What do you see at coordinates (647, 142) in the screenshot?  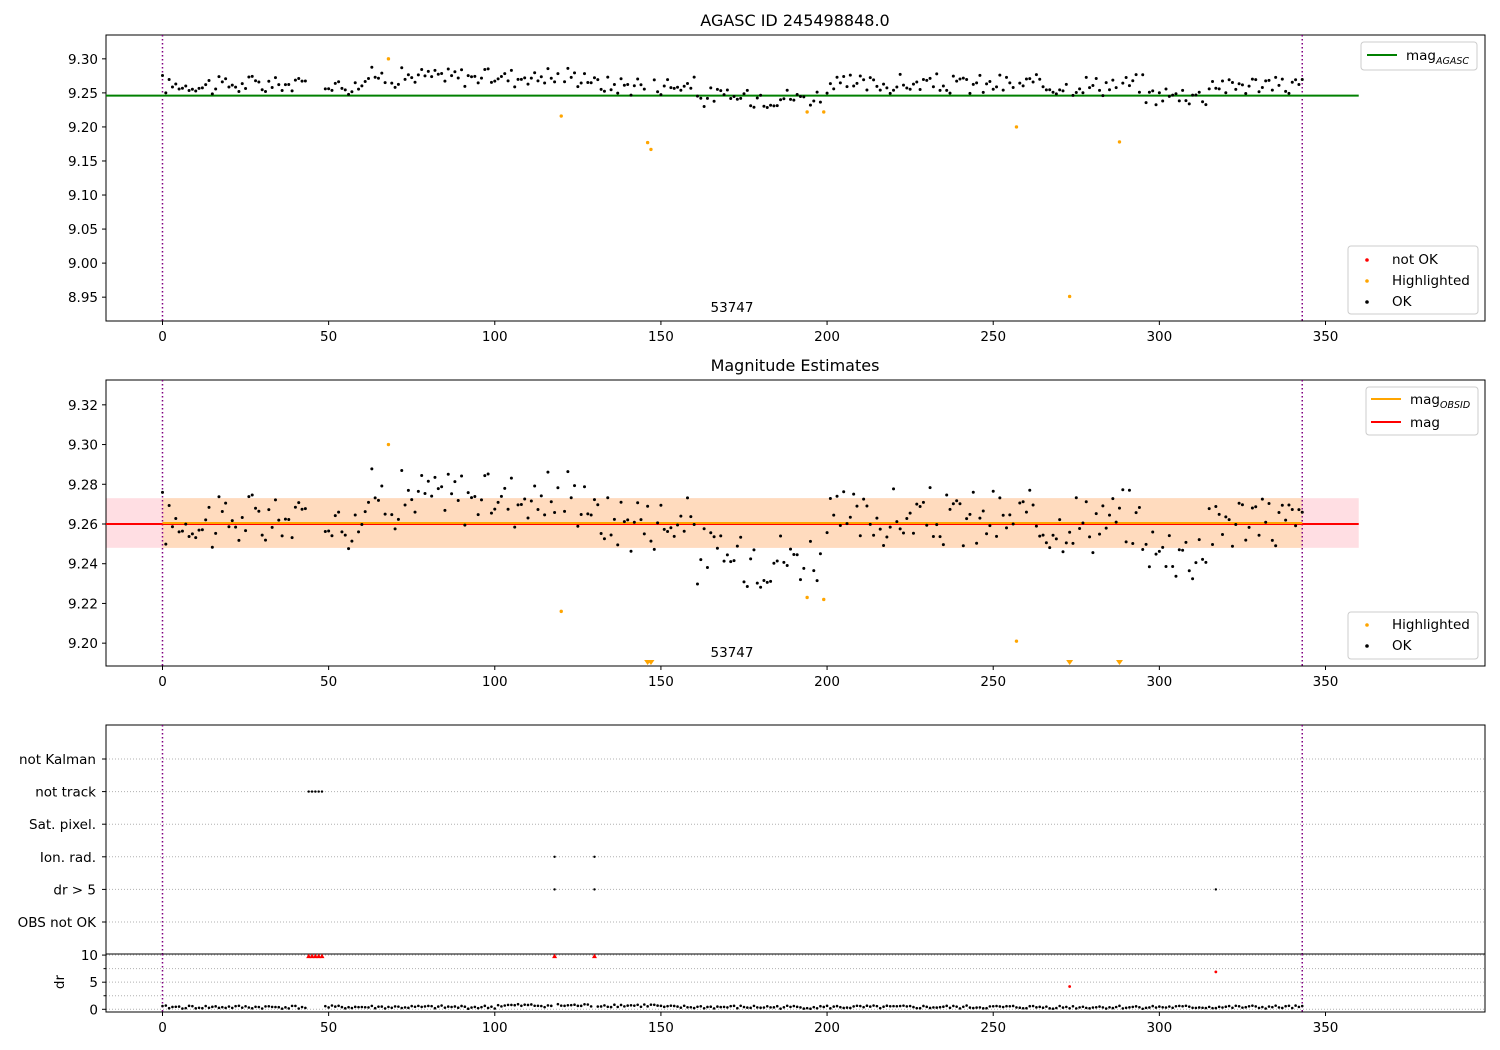 I see `highlighted-point` at bounding box center [647, 142].